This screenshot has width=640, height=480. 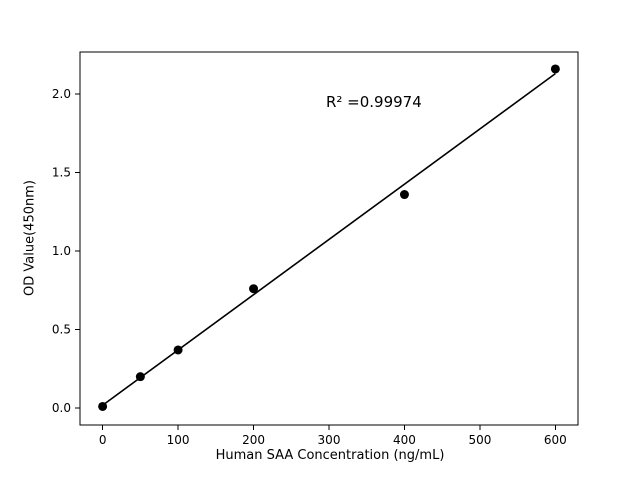 What do you see at coordinates (61, 251) in the screenshot?
I see `y-tick-label: 1.0` at bounding box center [61, 251].